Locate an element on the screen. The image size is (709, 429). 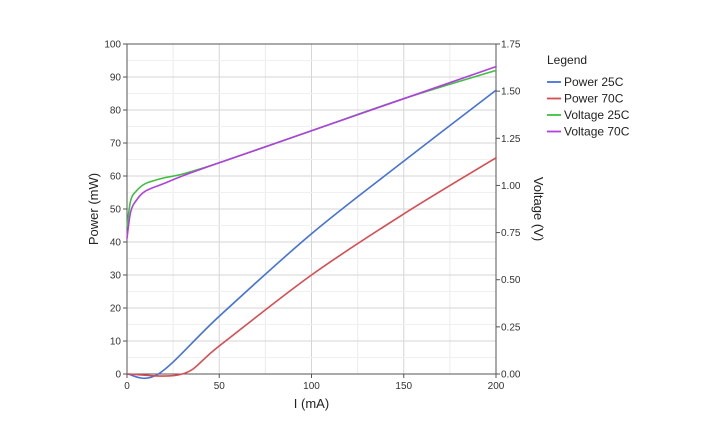
legend-label-voltage-70c: Voltage 70C is located at coordinates (597, 132).